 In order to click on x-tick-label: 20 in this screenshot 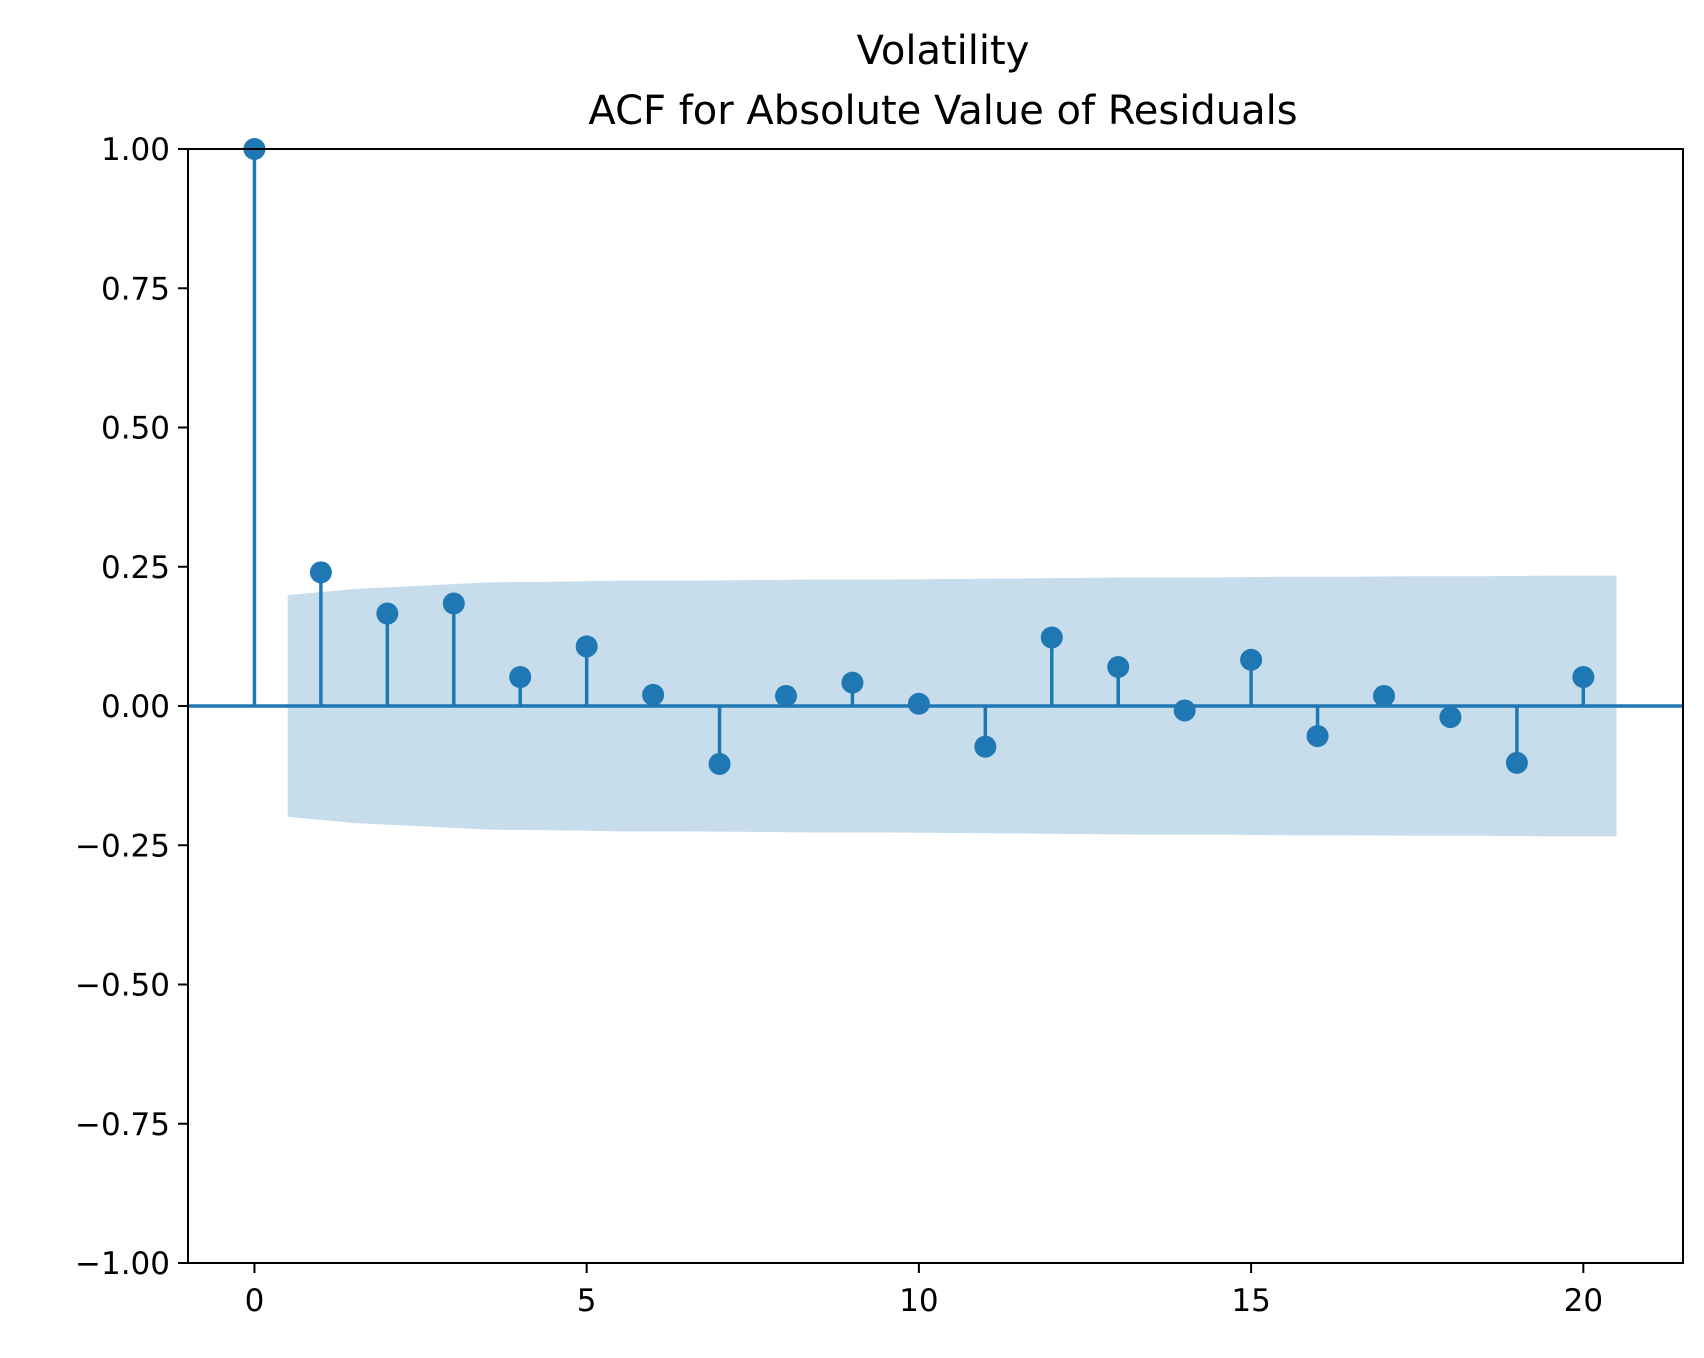, I will do `click(1583, 1301)`.